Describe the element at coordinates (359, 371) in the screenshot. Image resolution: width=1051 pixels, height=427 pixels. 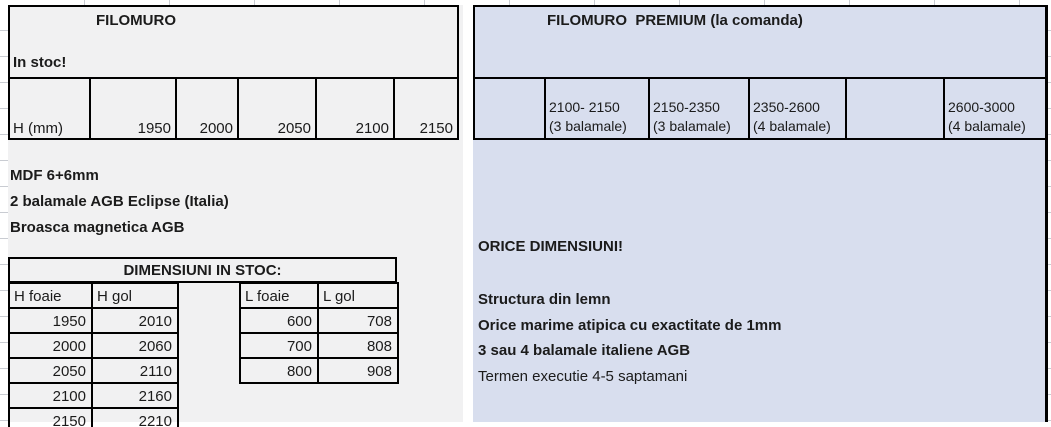
I see `l-gol-cell: 908` at that location.